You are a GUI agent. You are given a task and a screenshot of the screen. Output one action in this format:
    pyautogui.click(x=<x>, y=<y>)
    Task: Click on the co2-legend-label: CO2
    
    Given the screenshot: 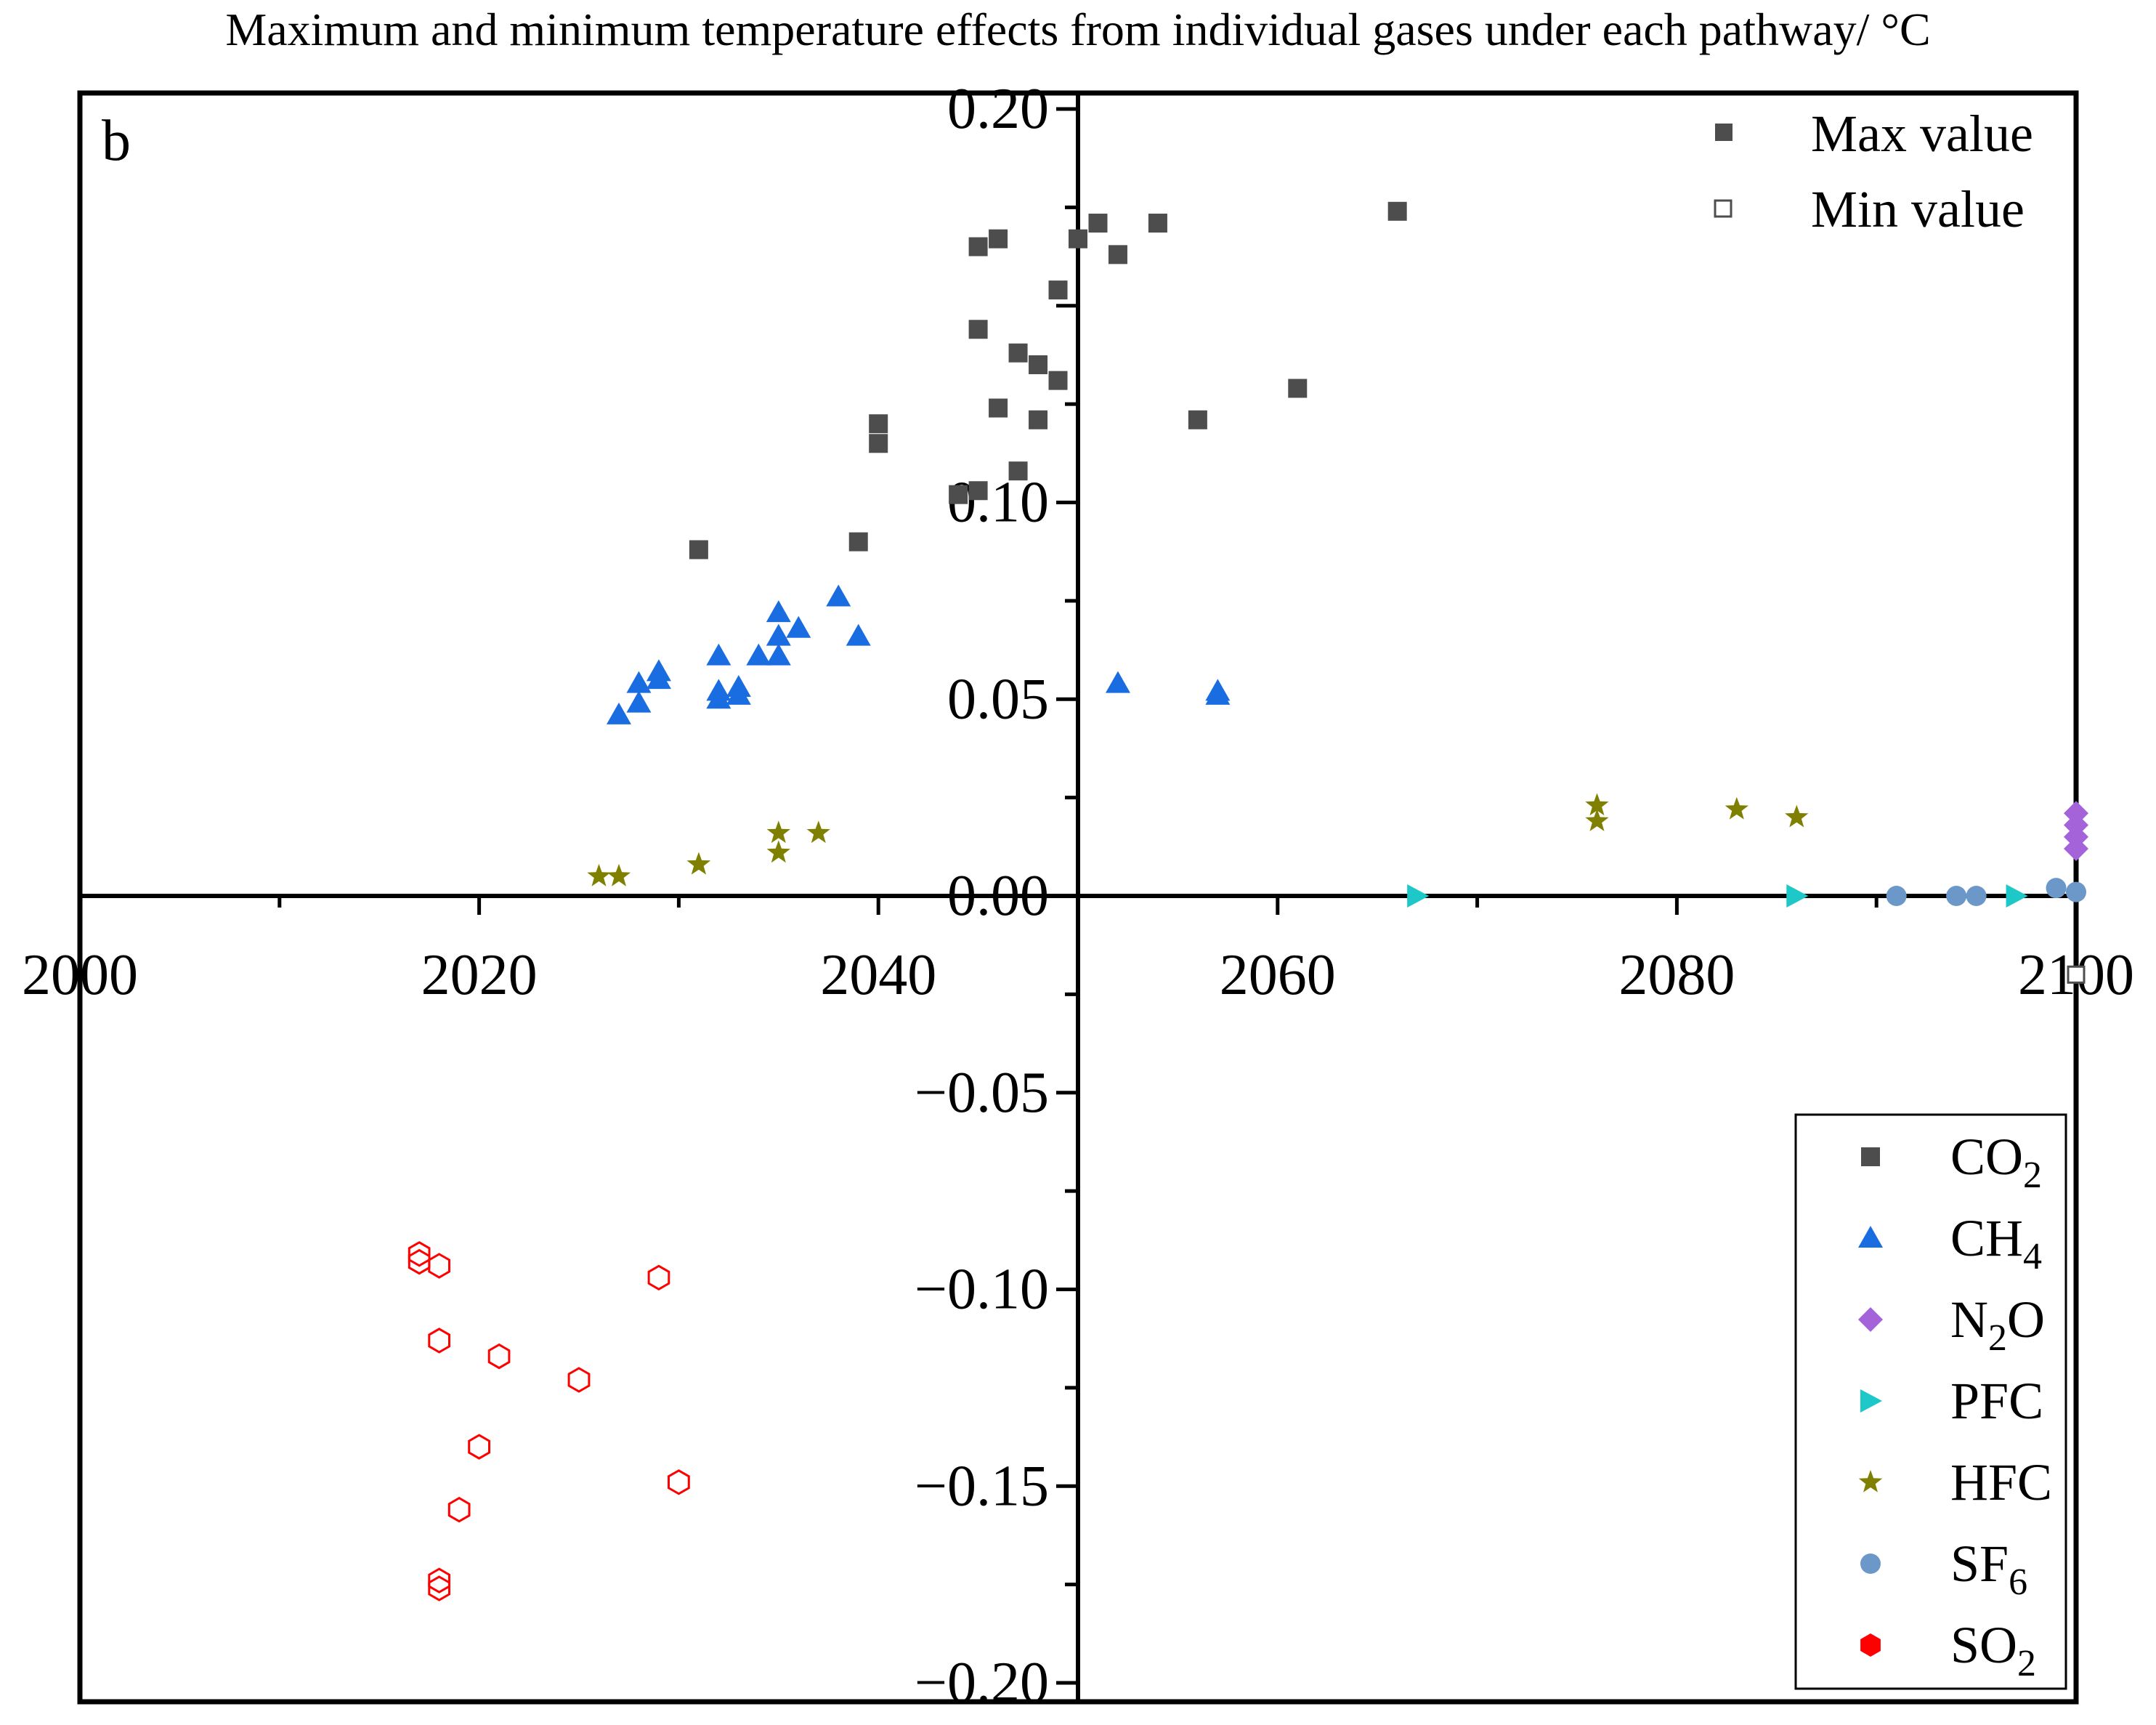 What is the action you would take?
    pyautogui.click(x=1996, y=1162)
    